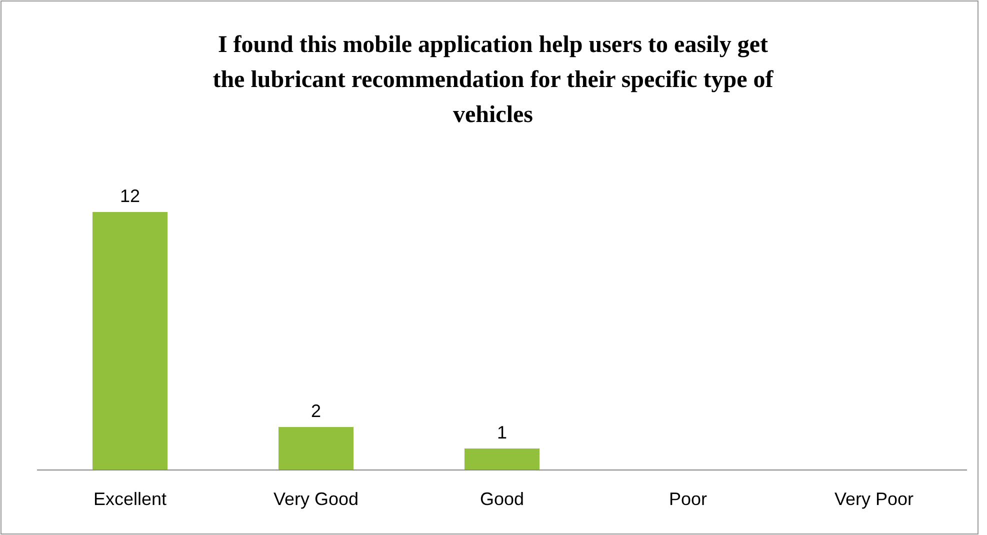 Image resolution: width=987 pixels, height=535 pixels. Describe the element at coordinates (502, 432) in the screenshot. I see `data-label: 1` at that location.